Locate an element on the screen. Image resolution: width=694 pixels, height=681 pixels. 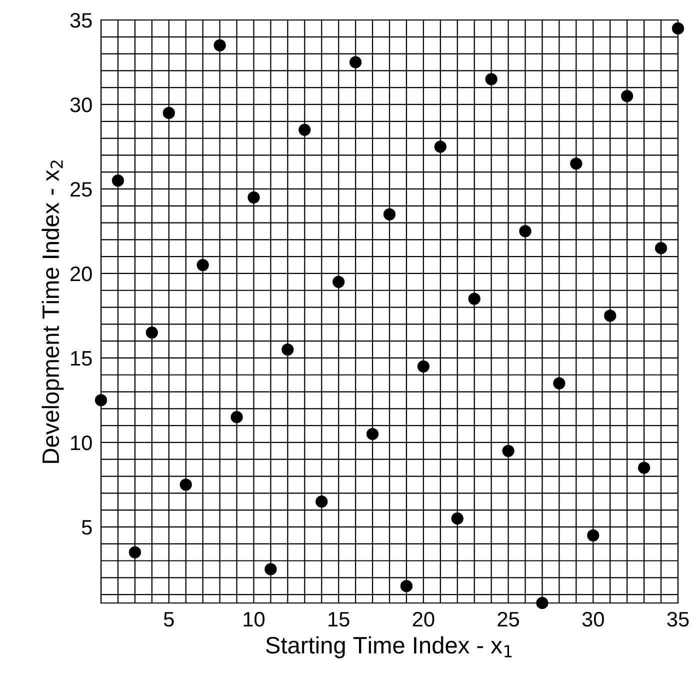
x-tick-label: 35 is located at coordinates (678, 619).